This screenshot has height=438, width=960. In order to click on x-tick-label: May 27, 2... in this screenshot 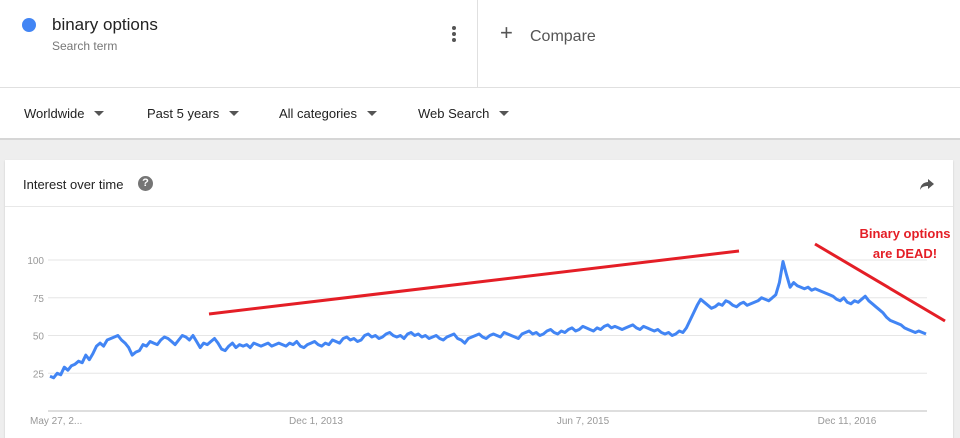, I will do `click(56, 421)`.